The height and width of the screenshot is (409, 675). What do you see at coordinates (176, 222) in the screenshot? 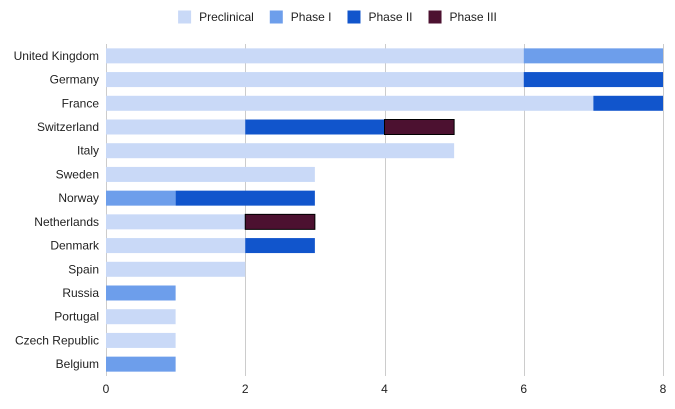
I see `bar-segment-netherlands-preclinical` at bounding box center [176, 222].